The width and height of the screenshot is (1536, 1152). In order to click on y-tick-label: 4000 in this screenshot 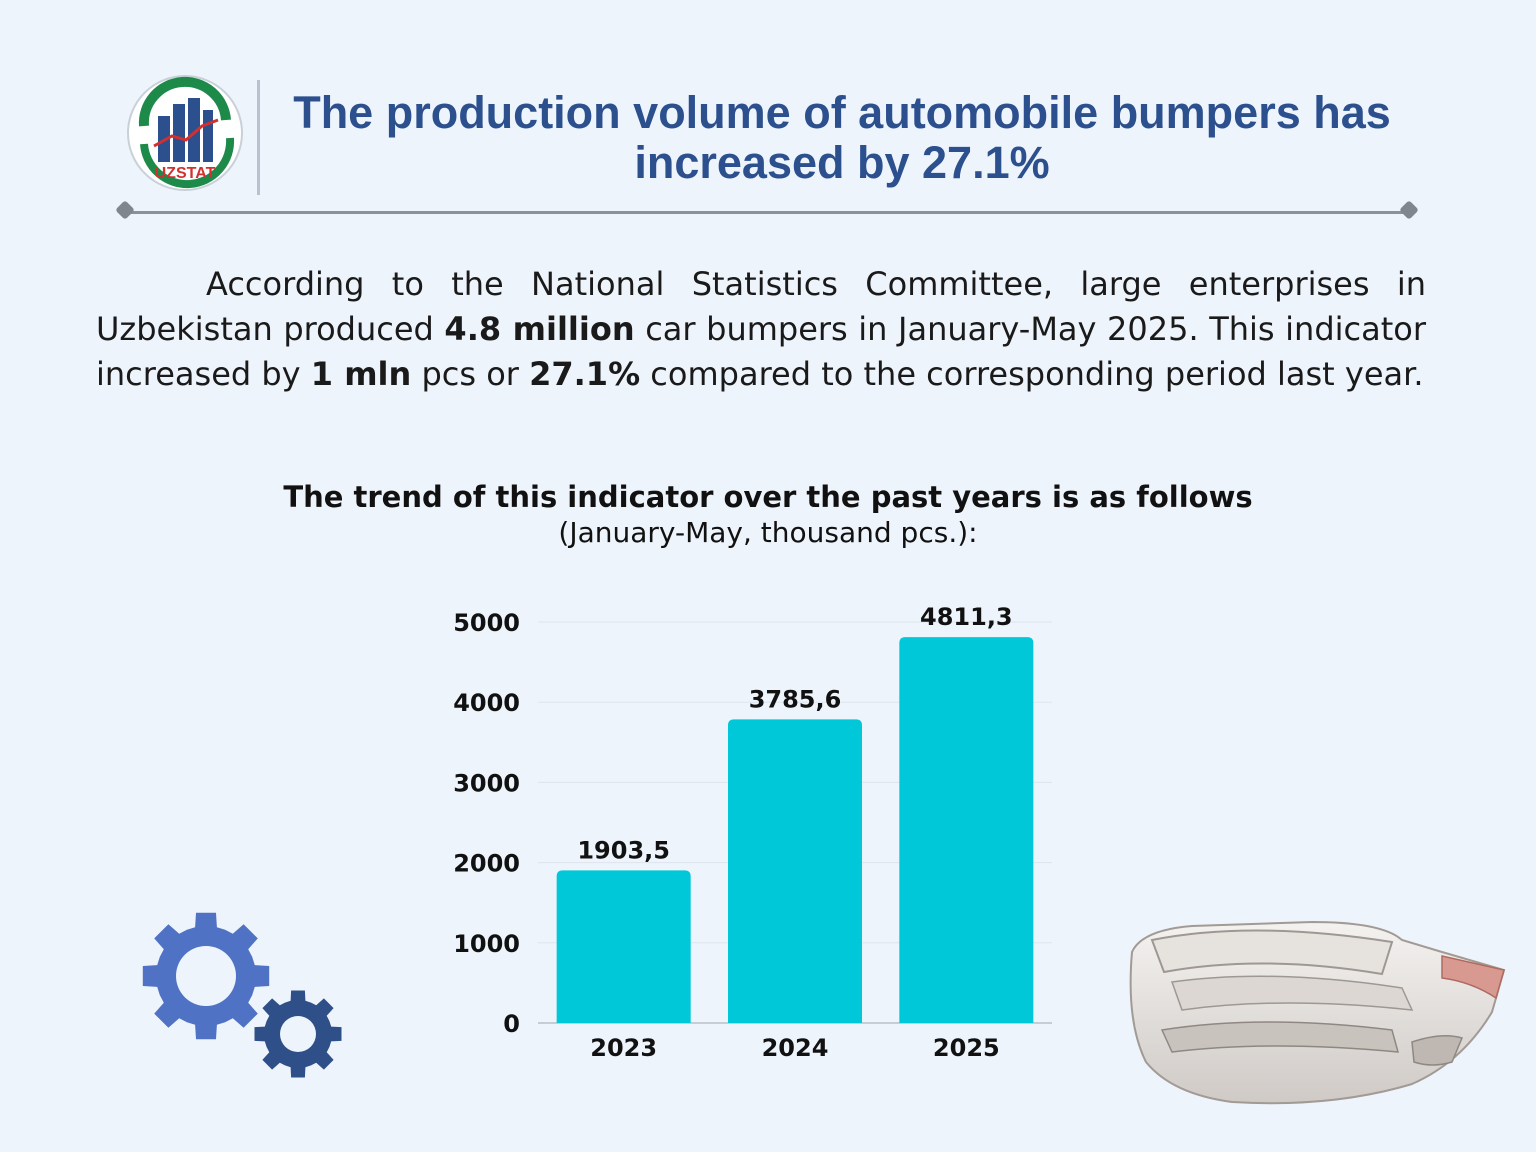, I will do `click(486, 703)`.